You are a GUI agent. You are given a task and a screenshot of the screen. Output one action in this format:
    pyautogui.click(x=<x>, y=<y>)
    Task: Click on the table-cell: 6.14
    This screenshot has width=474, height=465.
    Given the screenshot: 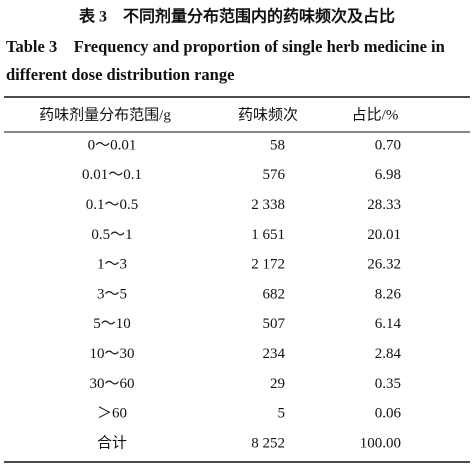 What is the action you would take?
    pyautogui.click(x=388, y=324)
    